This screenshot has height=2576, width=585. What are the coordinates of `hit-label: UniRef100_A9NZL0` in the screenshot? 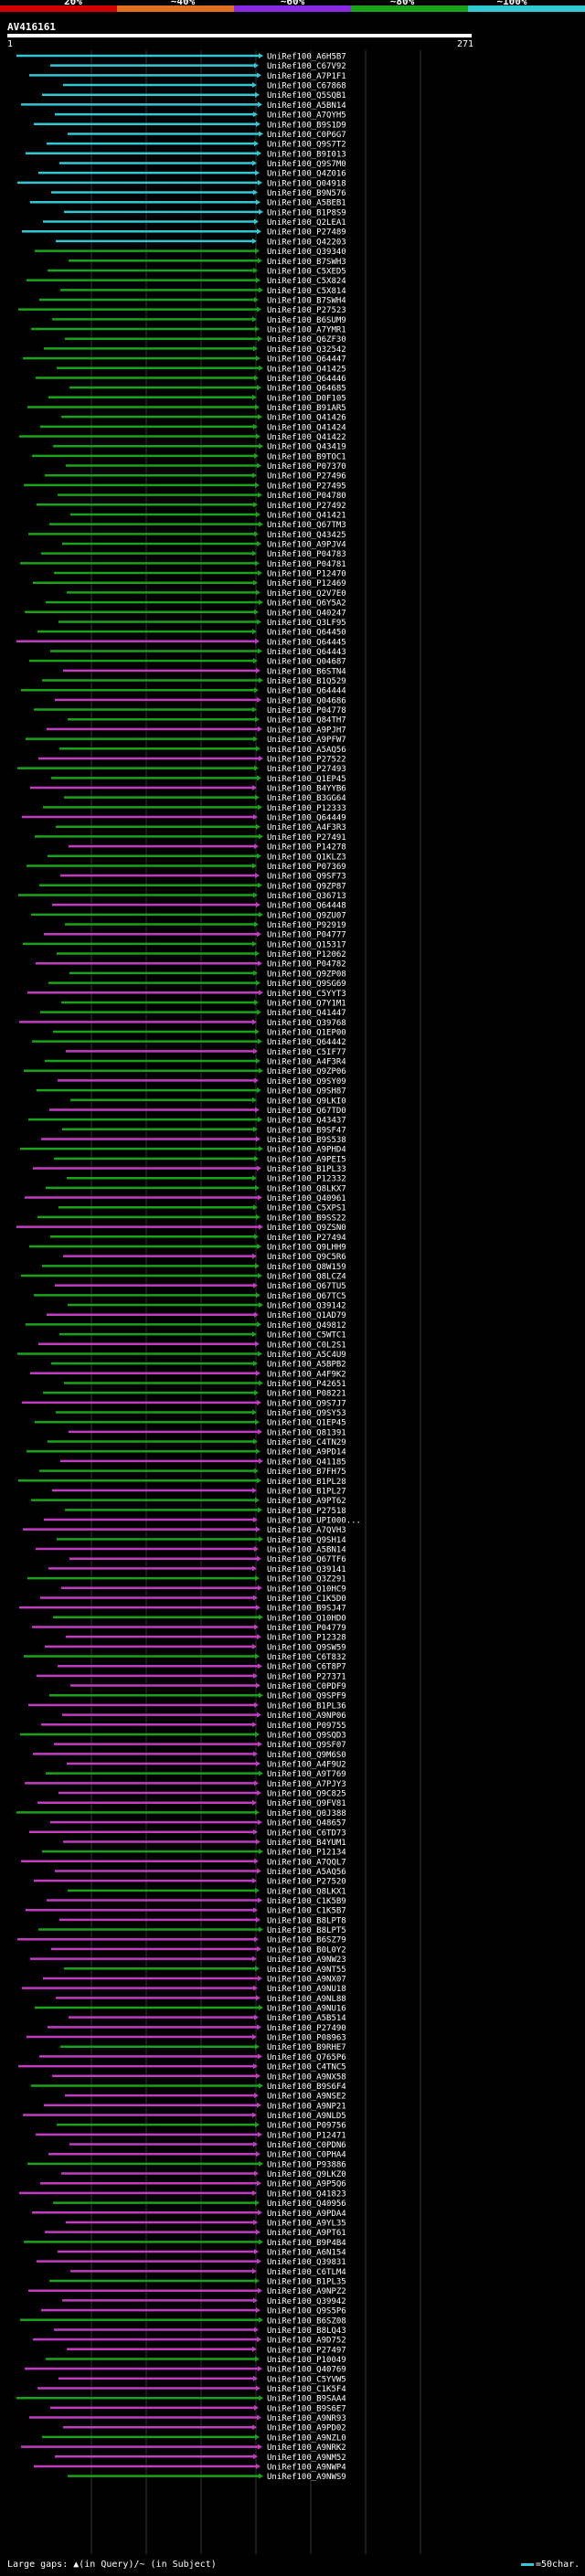 It's located at (307, 2438).